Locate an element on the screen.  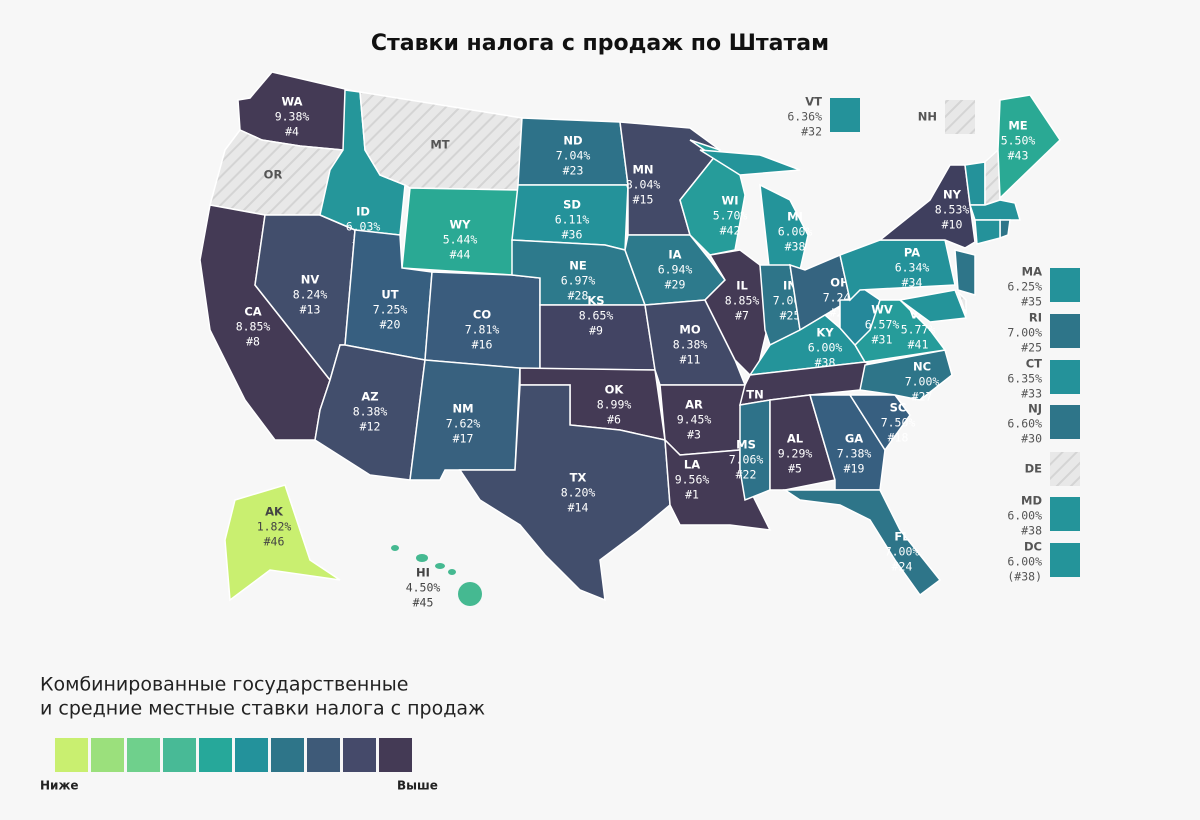
state-abbr: UT is located at coordinates (389, 295).